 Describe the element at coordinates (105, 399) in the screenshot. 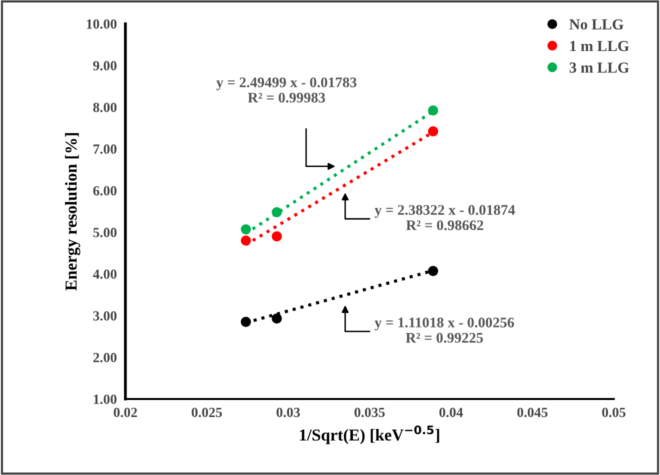

I see `y-tick-label: 1.00` at that location.